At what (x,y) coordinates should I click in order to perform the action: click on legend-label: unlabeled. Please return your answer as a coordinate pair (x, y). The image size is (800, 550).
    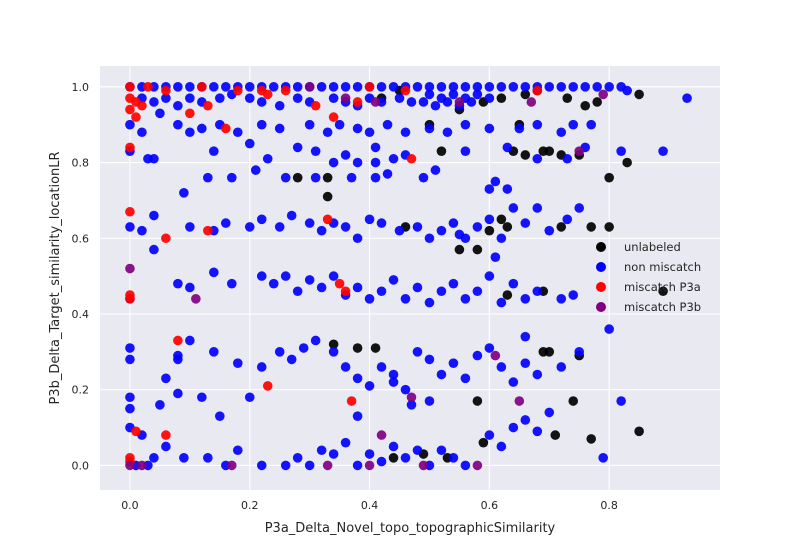
    Looking at the image, I should click on (652, 247).